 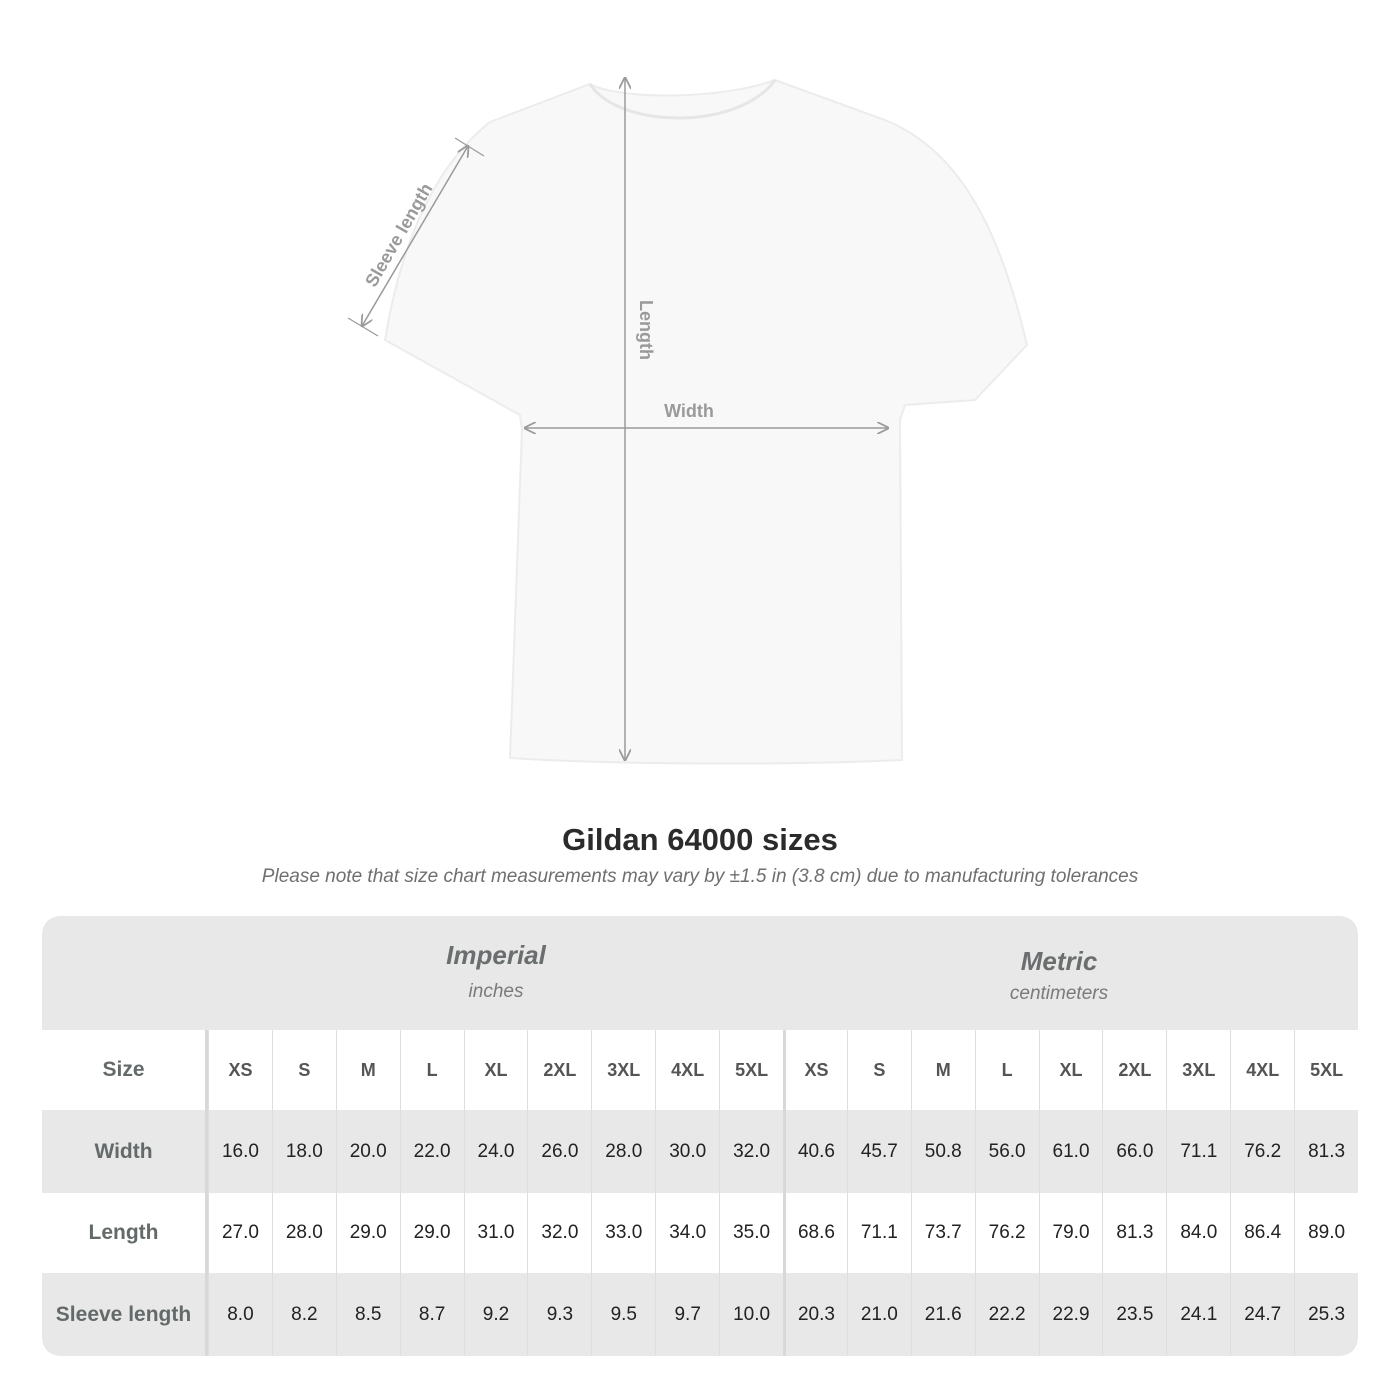 I want to click on length-label: Length, so click(x=646, y=330).